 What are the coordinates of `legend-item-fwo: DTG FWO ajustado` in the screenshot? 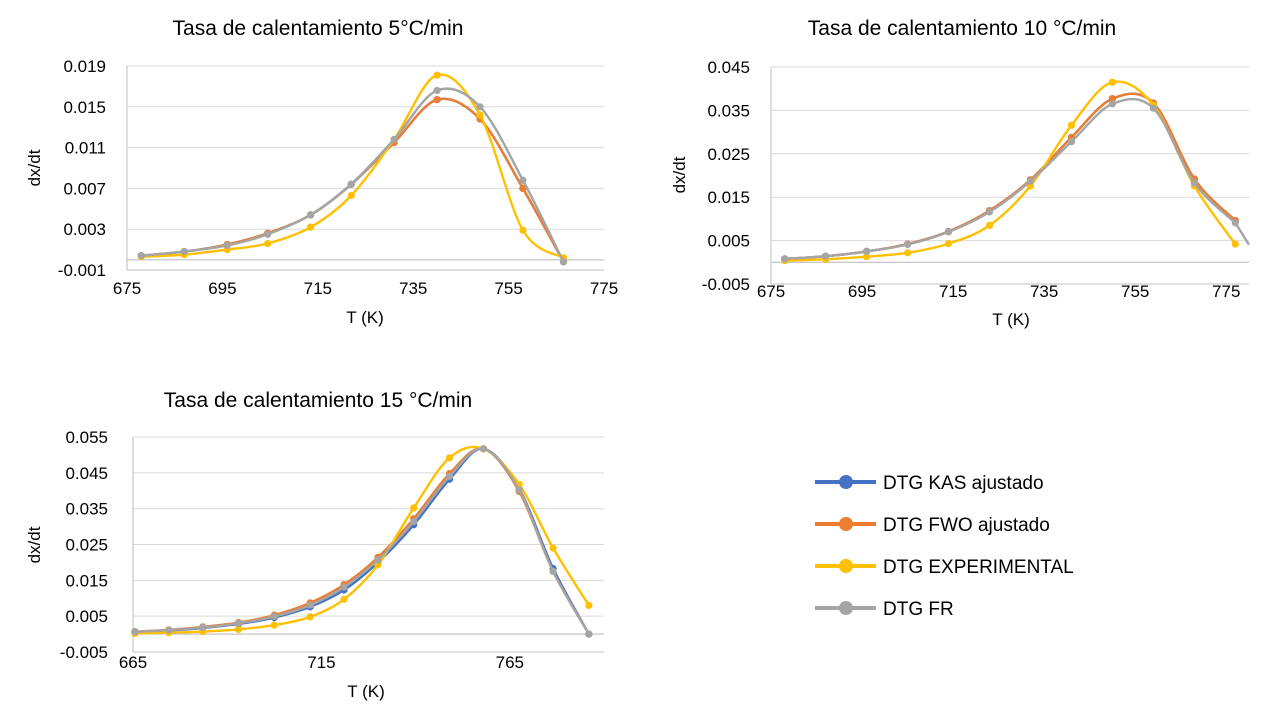 It's located at (932, 525).